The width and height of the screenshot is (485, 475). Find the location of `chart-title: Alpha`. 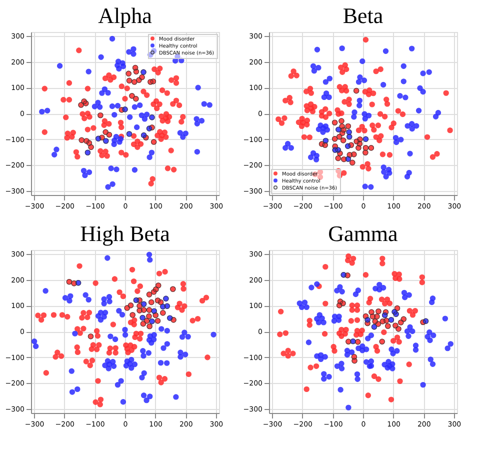

chart-title: Alpha is located at coordinates (125, 15).